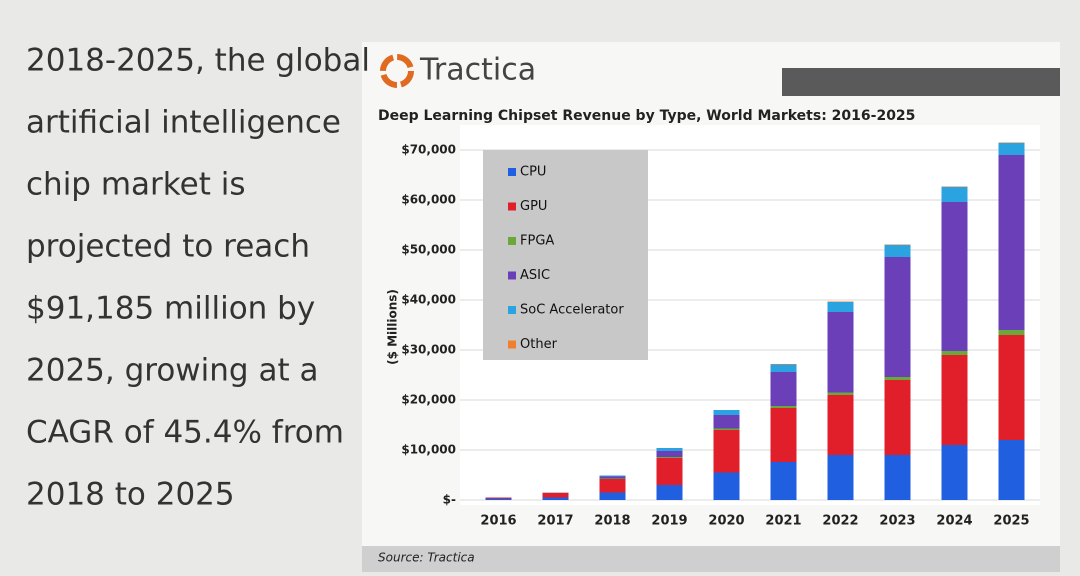 The image size is (1080, 576). Describe the element at coordinates (555, 521) in the screenshot. I see `x-tick-label: 2017` at that location.